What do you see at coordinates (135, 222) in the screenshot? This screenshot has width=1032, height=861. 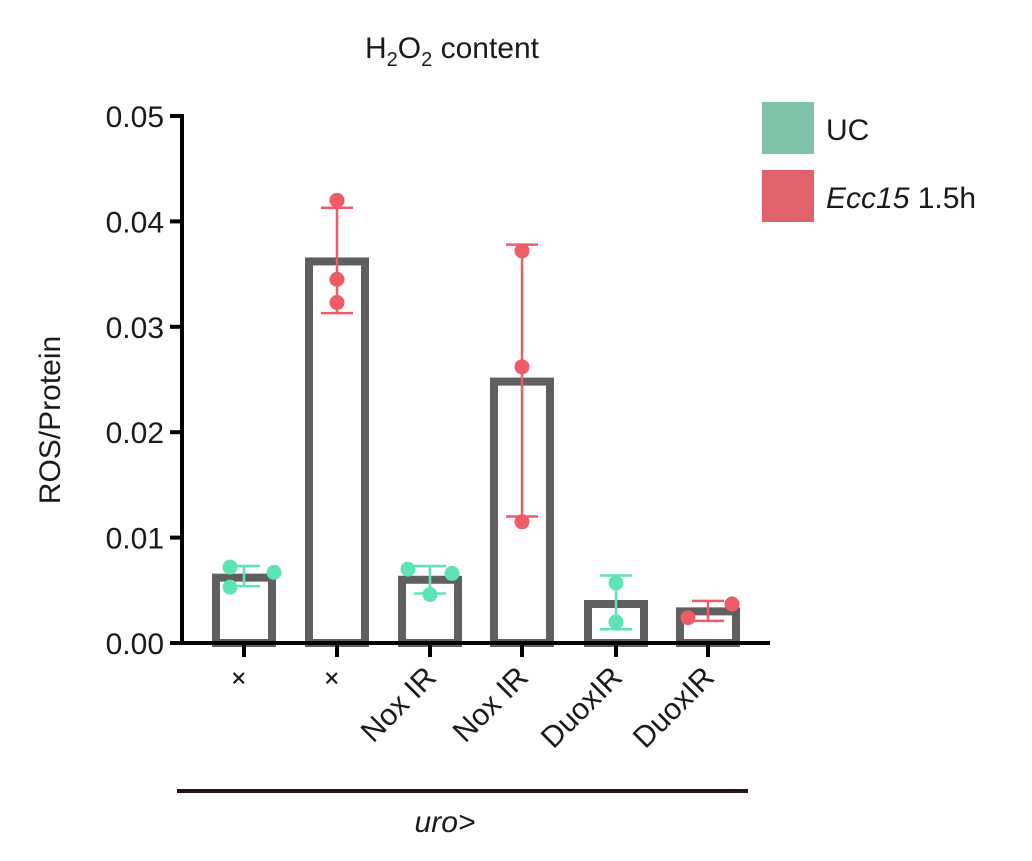 I see `y-tick-label: 0.04` at bounding box center [135, 222].